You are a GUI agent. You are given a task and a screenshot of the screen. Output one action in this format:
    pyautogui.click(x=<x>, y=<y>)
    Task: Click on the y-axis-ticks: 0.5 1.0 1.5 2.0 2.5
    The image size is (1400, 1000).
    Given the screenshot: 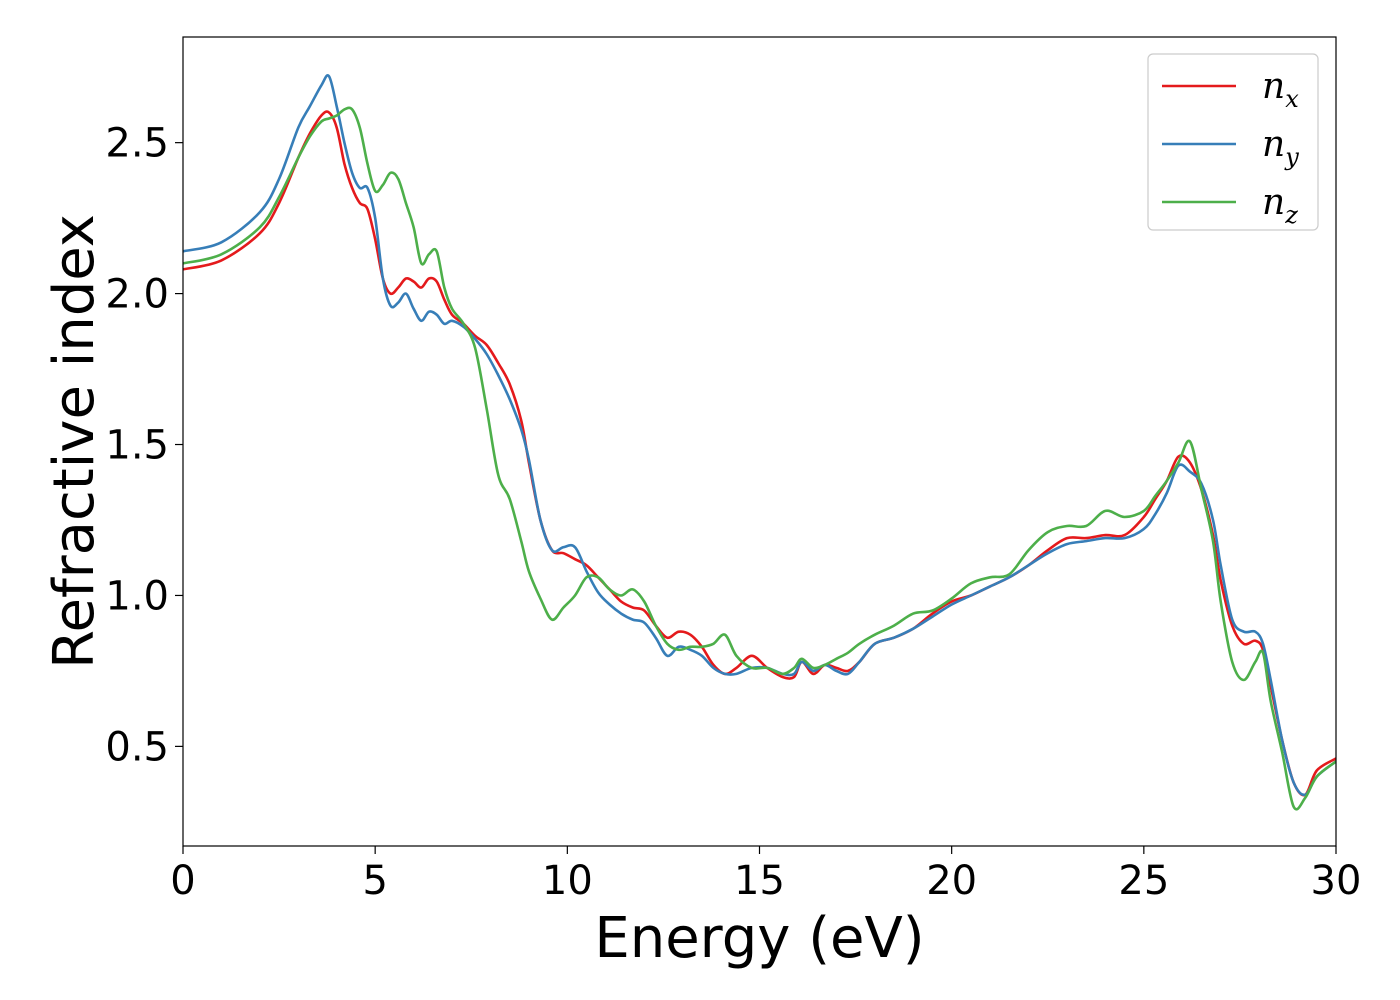 What is the action you would take?
    pyautogui.click(x=144, y=445)
    